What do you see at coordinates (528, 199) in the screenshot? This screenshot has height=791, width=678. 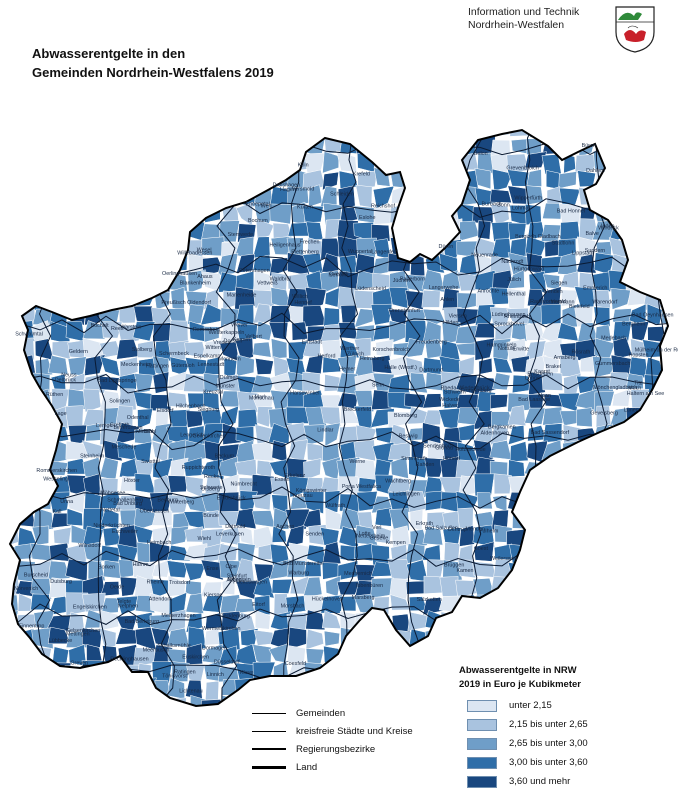 I see `municipality-label: Wipperfürth` at bounding box center [528, 199].